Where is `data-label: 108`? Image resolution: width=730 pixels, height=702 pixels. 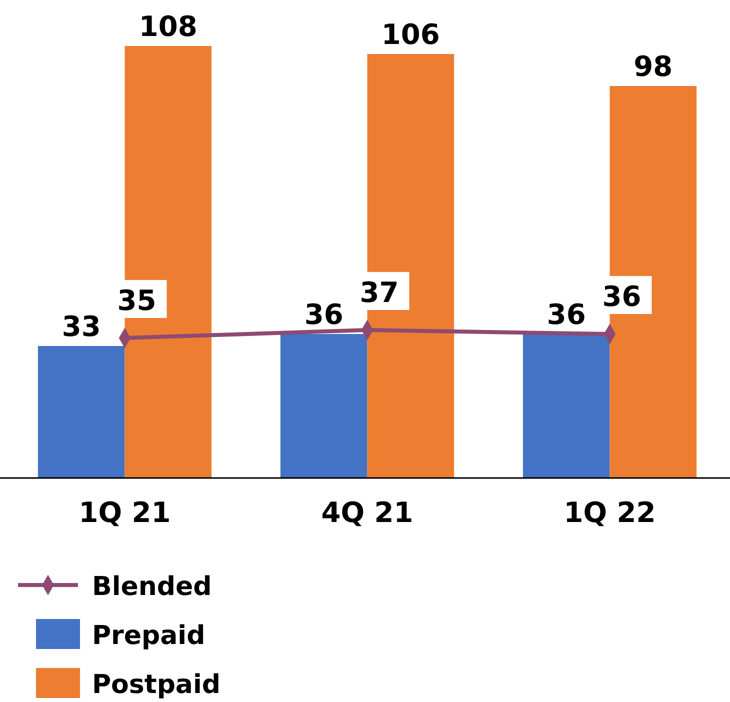 data-label: 108 is located at coordinates (168, 26).